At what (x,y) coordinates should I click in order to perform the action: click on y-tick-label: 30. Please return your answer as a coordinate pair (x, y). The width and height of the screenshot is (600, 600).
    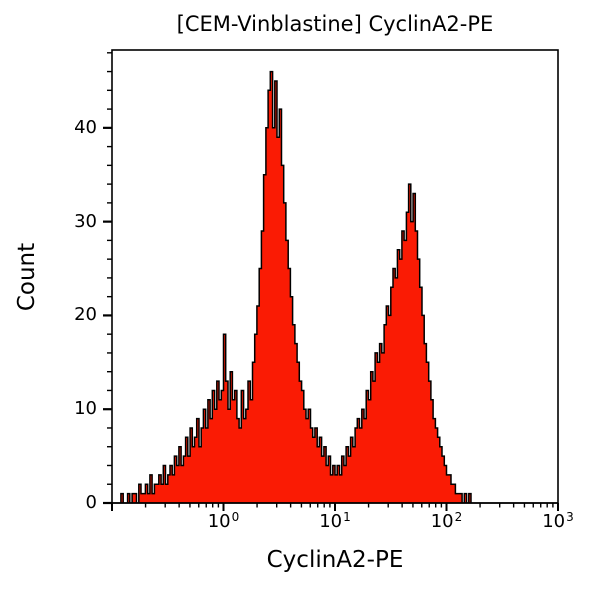
    Looking at the image, I should click on (85, 221).